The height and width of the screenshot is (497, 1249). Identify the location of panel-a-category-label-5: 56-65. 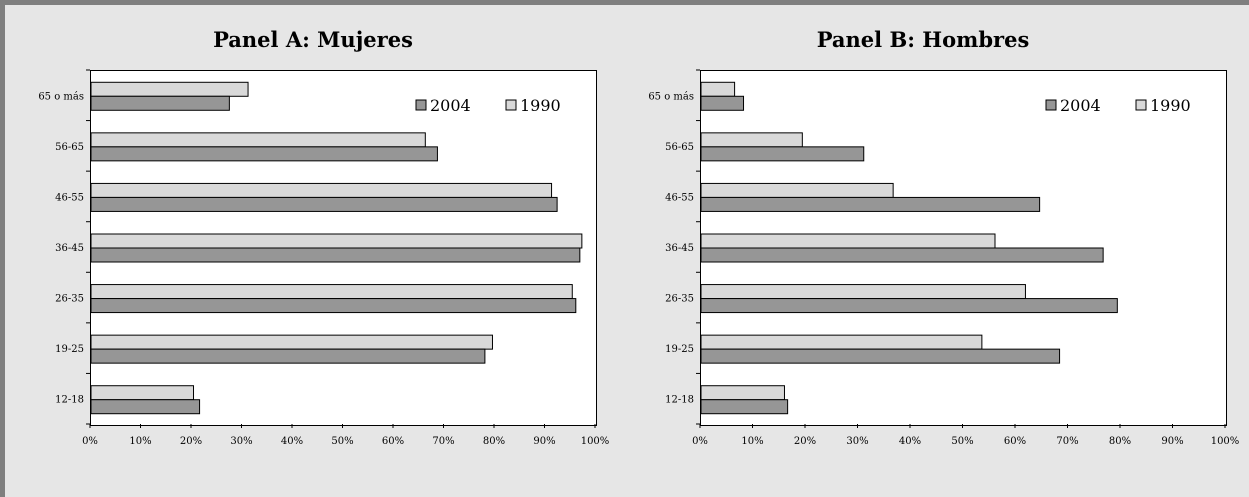
(69, 147).